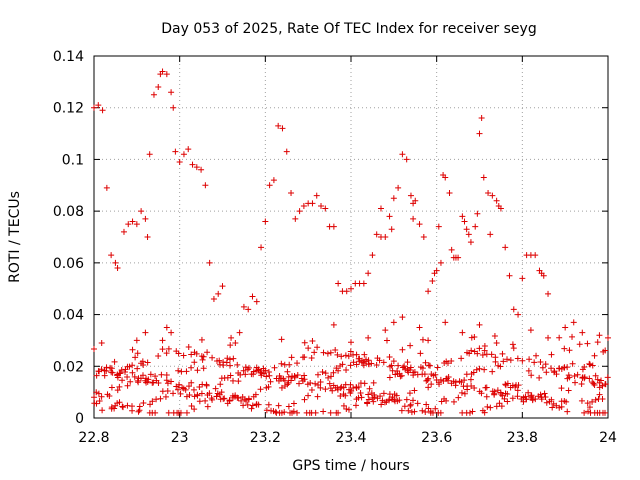 The width and height of the screenshot is (640, 480). I want to click on x-tick-label: 23.6, so click(436, 438).